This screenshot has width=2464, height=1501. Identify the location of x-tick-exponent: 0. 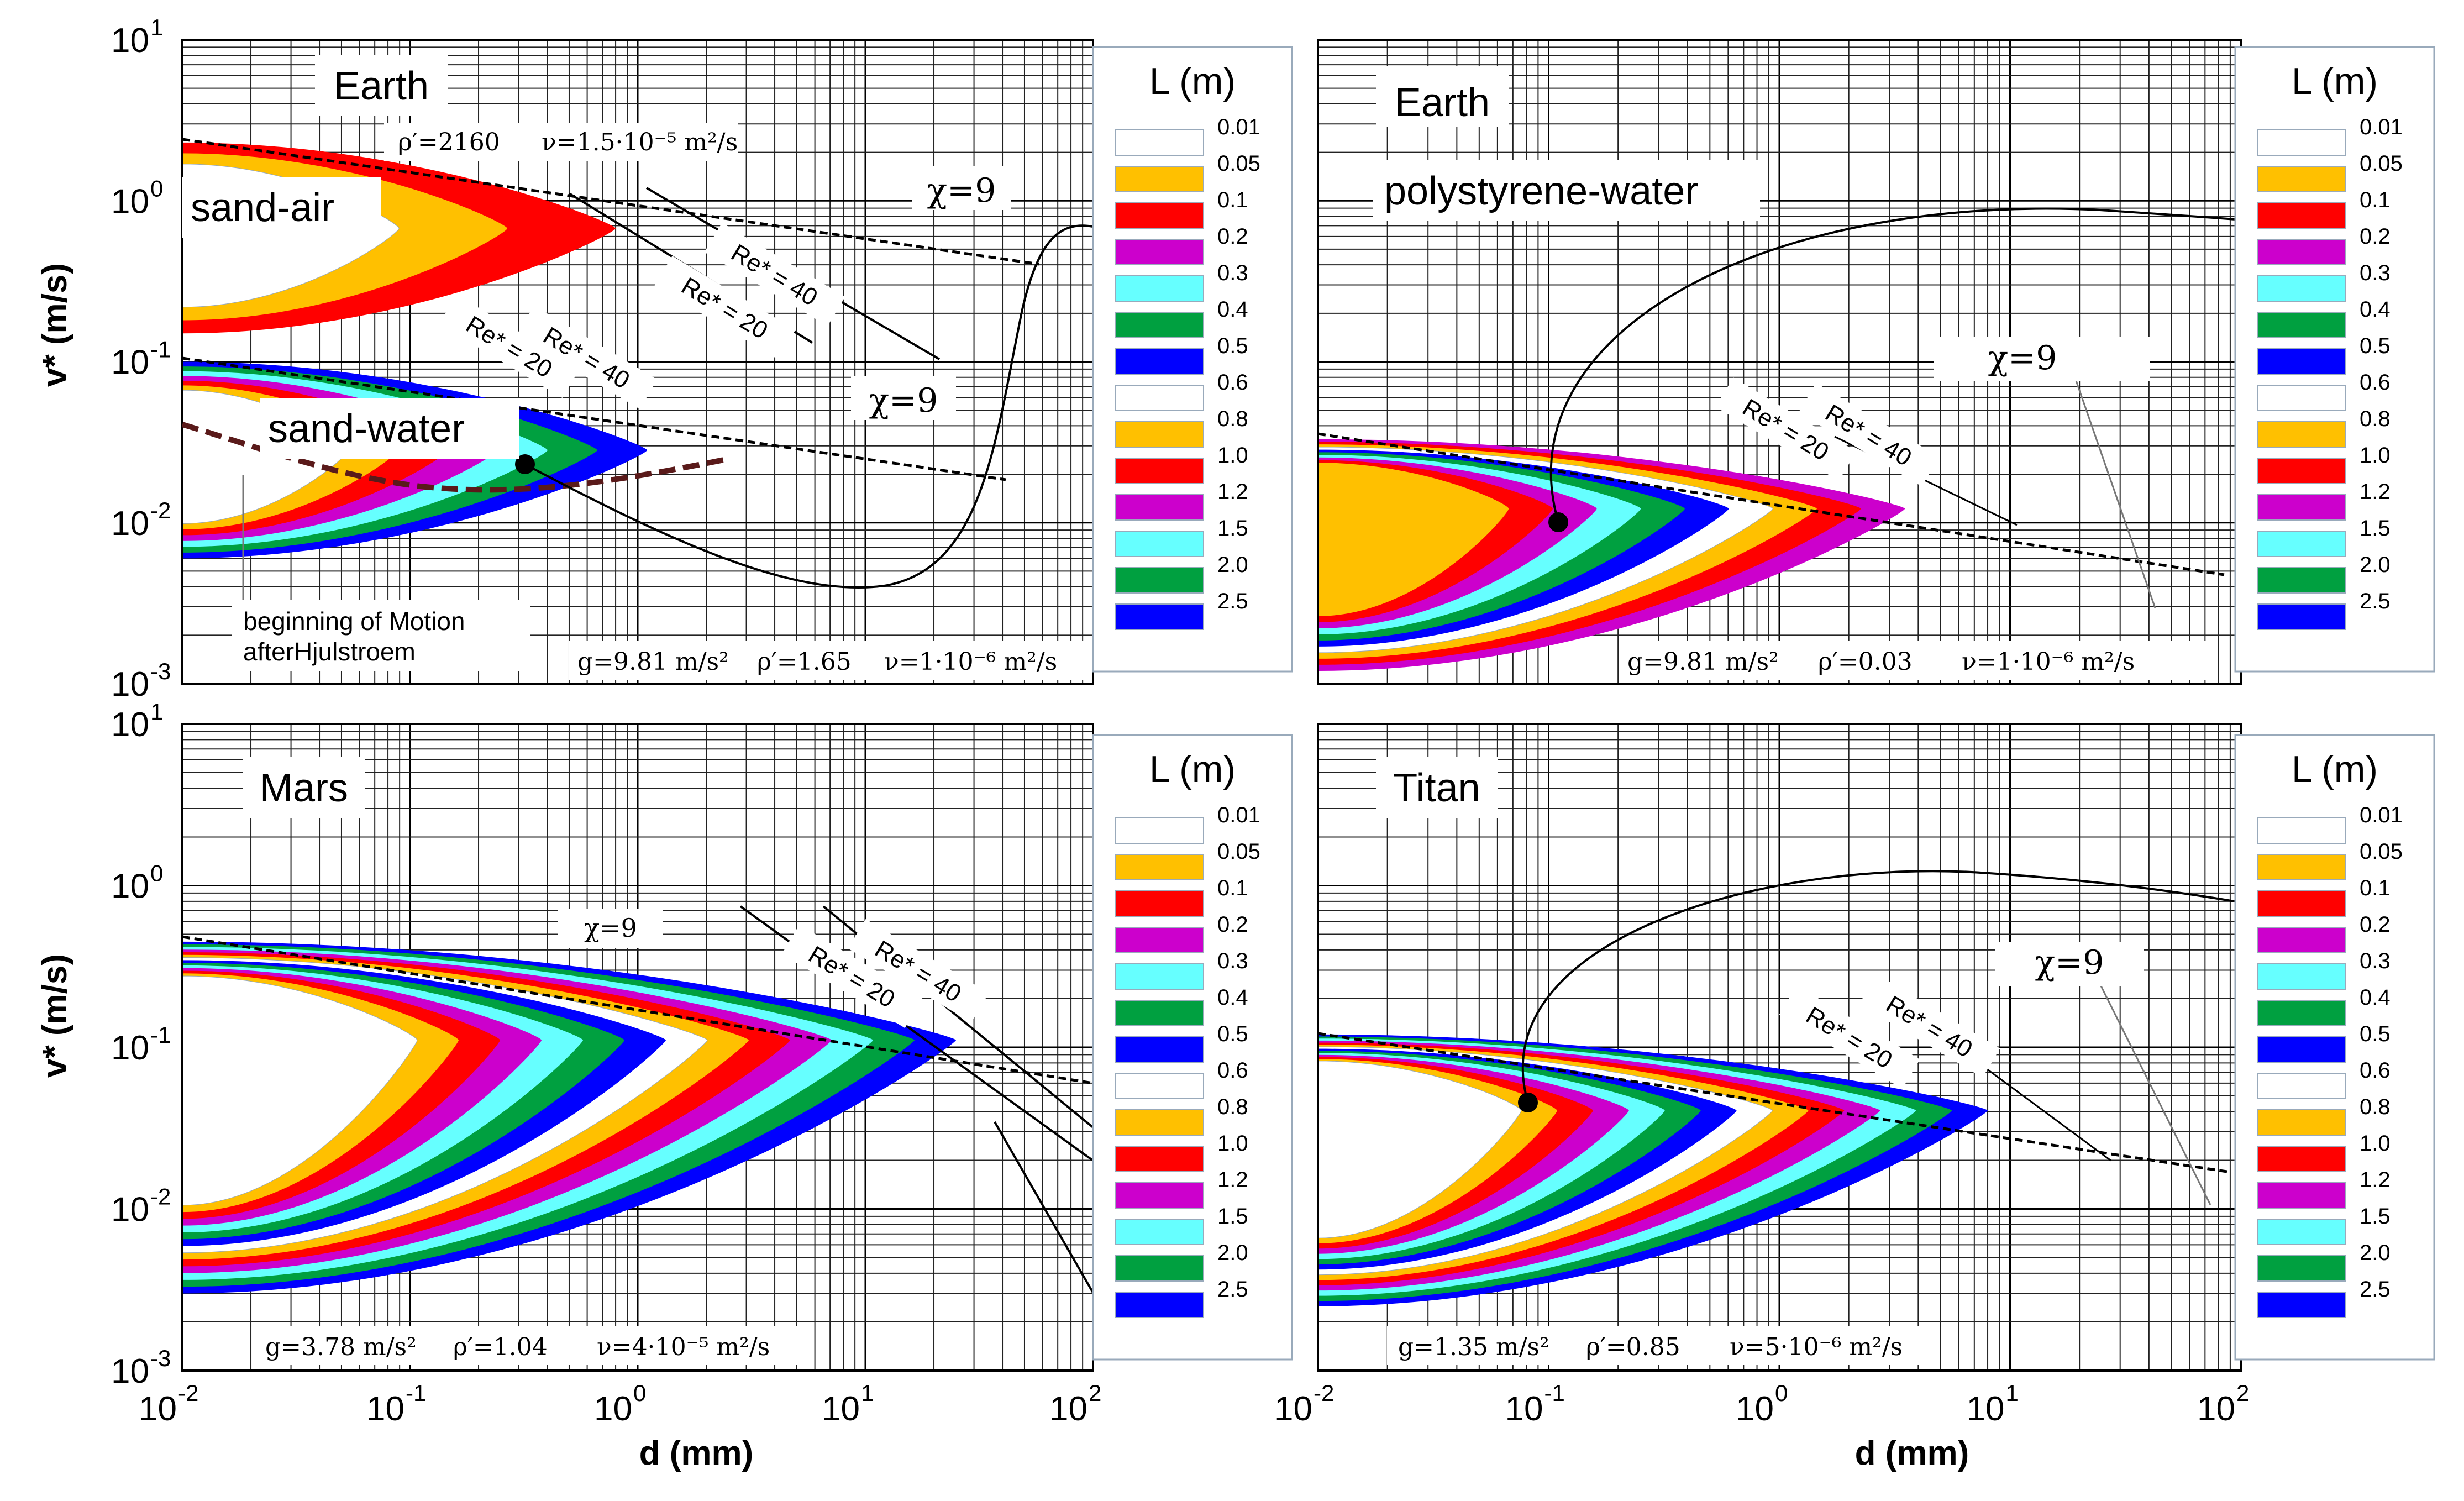
(1781, 1393).